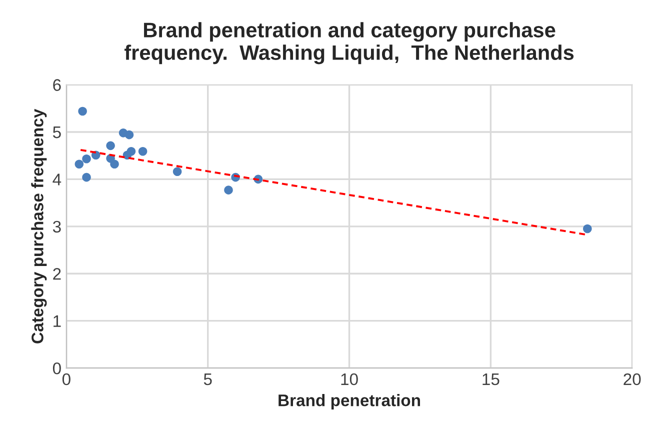  What do you see at coordinates (632, 379) in the screenshot?
I see `x-tick-label: 20` at bounding box center [632, 379].